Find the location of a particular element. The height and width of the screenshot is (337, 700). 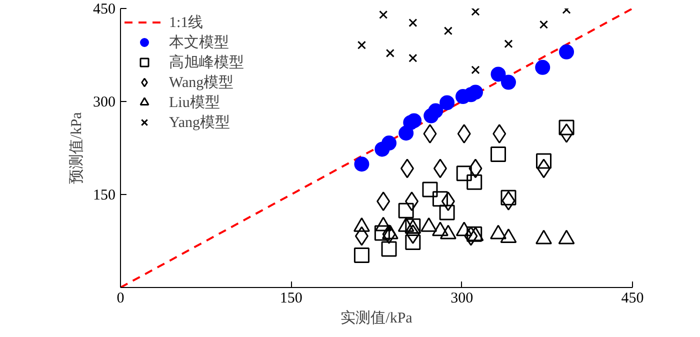

legend-label: 高旭峰模型 is located at coordinates (206, 62).